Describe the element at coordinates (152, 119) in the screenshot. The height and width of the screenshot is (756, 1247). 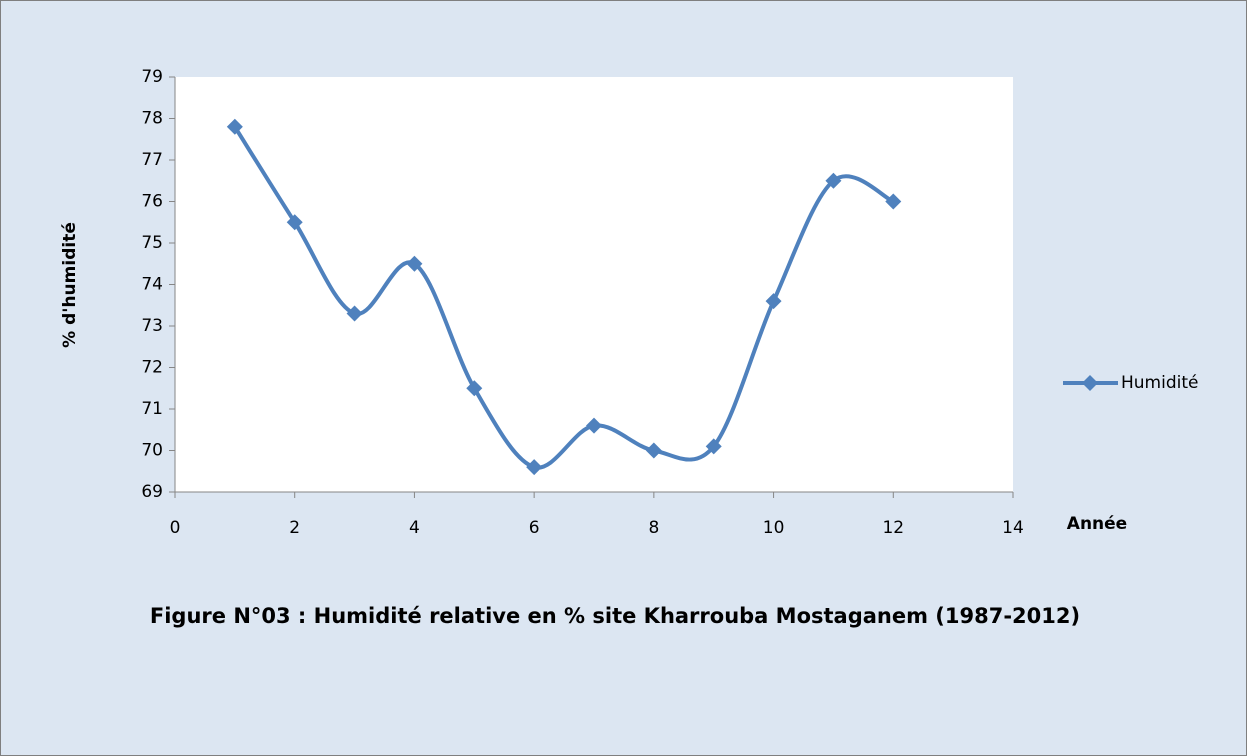
I see `y-tick-label: 78` at that location.